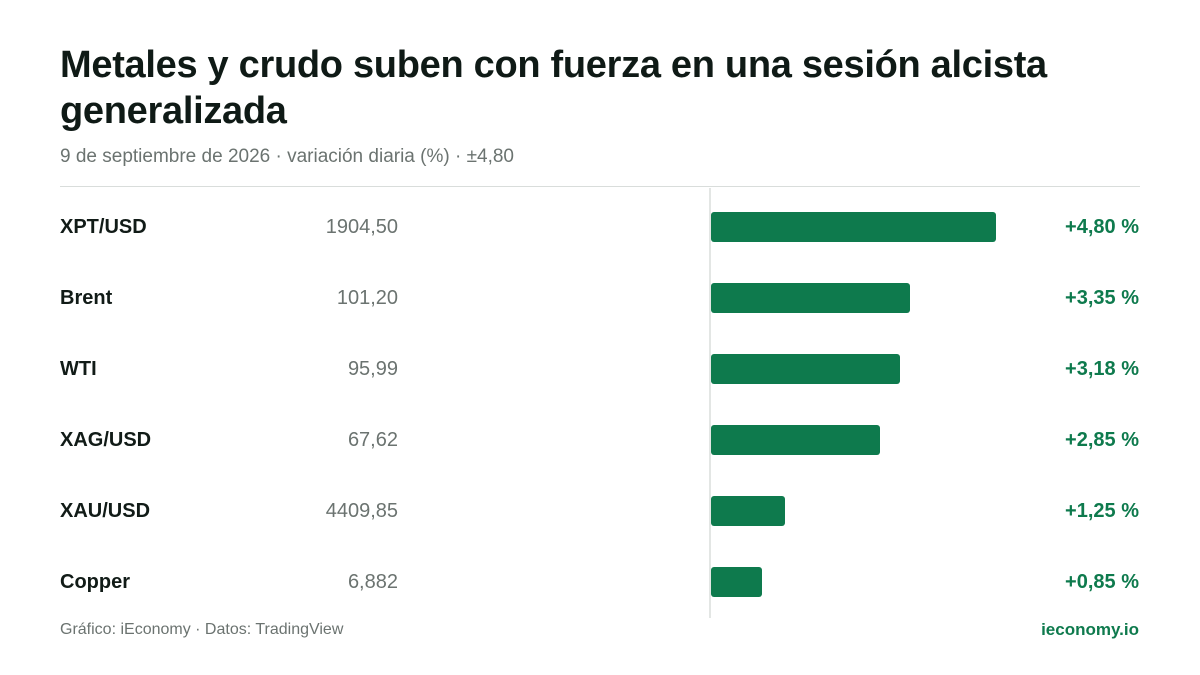 This screenshot has height=675, width=1200. What do you see at coordinates (372, 369) in the screenshot?
I see `instrument-price: 95,99` at bounding box center [372, 369].